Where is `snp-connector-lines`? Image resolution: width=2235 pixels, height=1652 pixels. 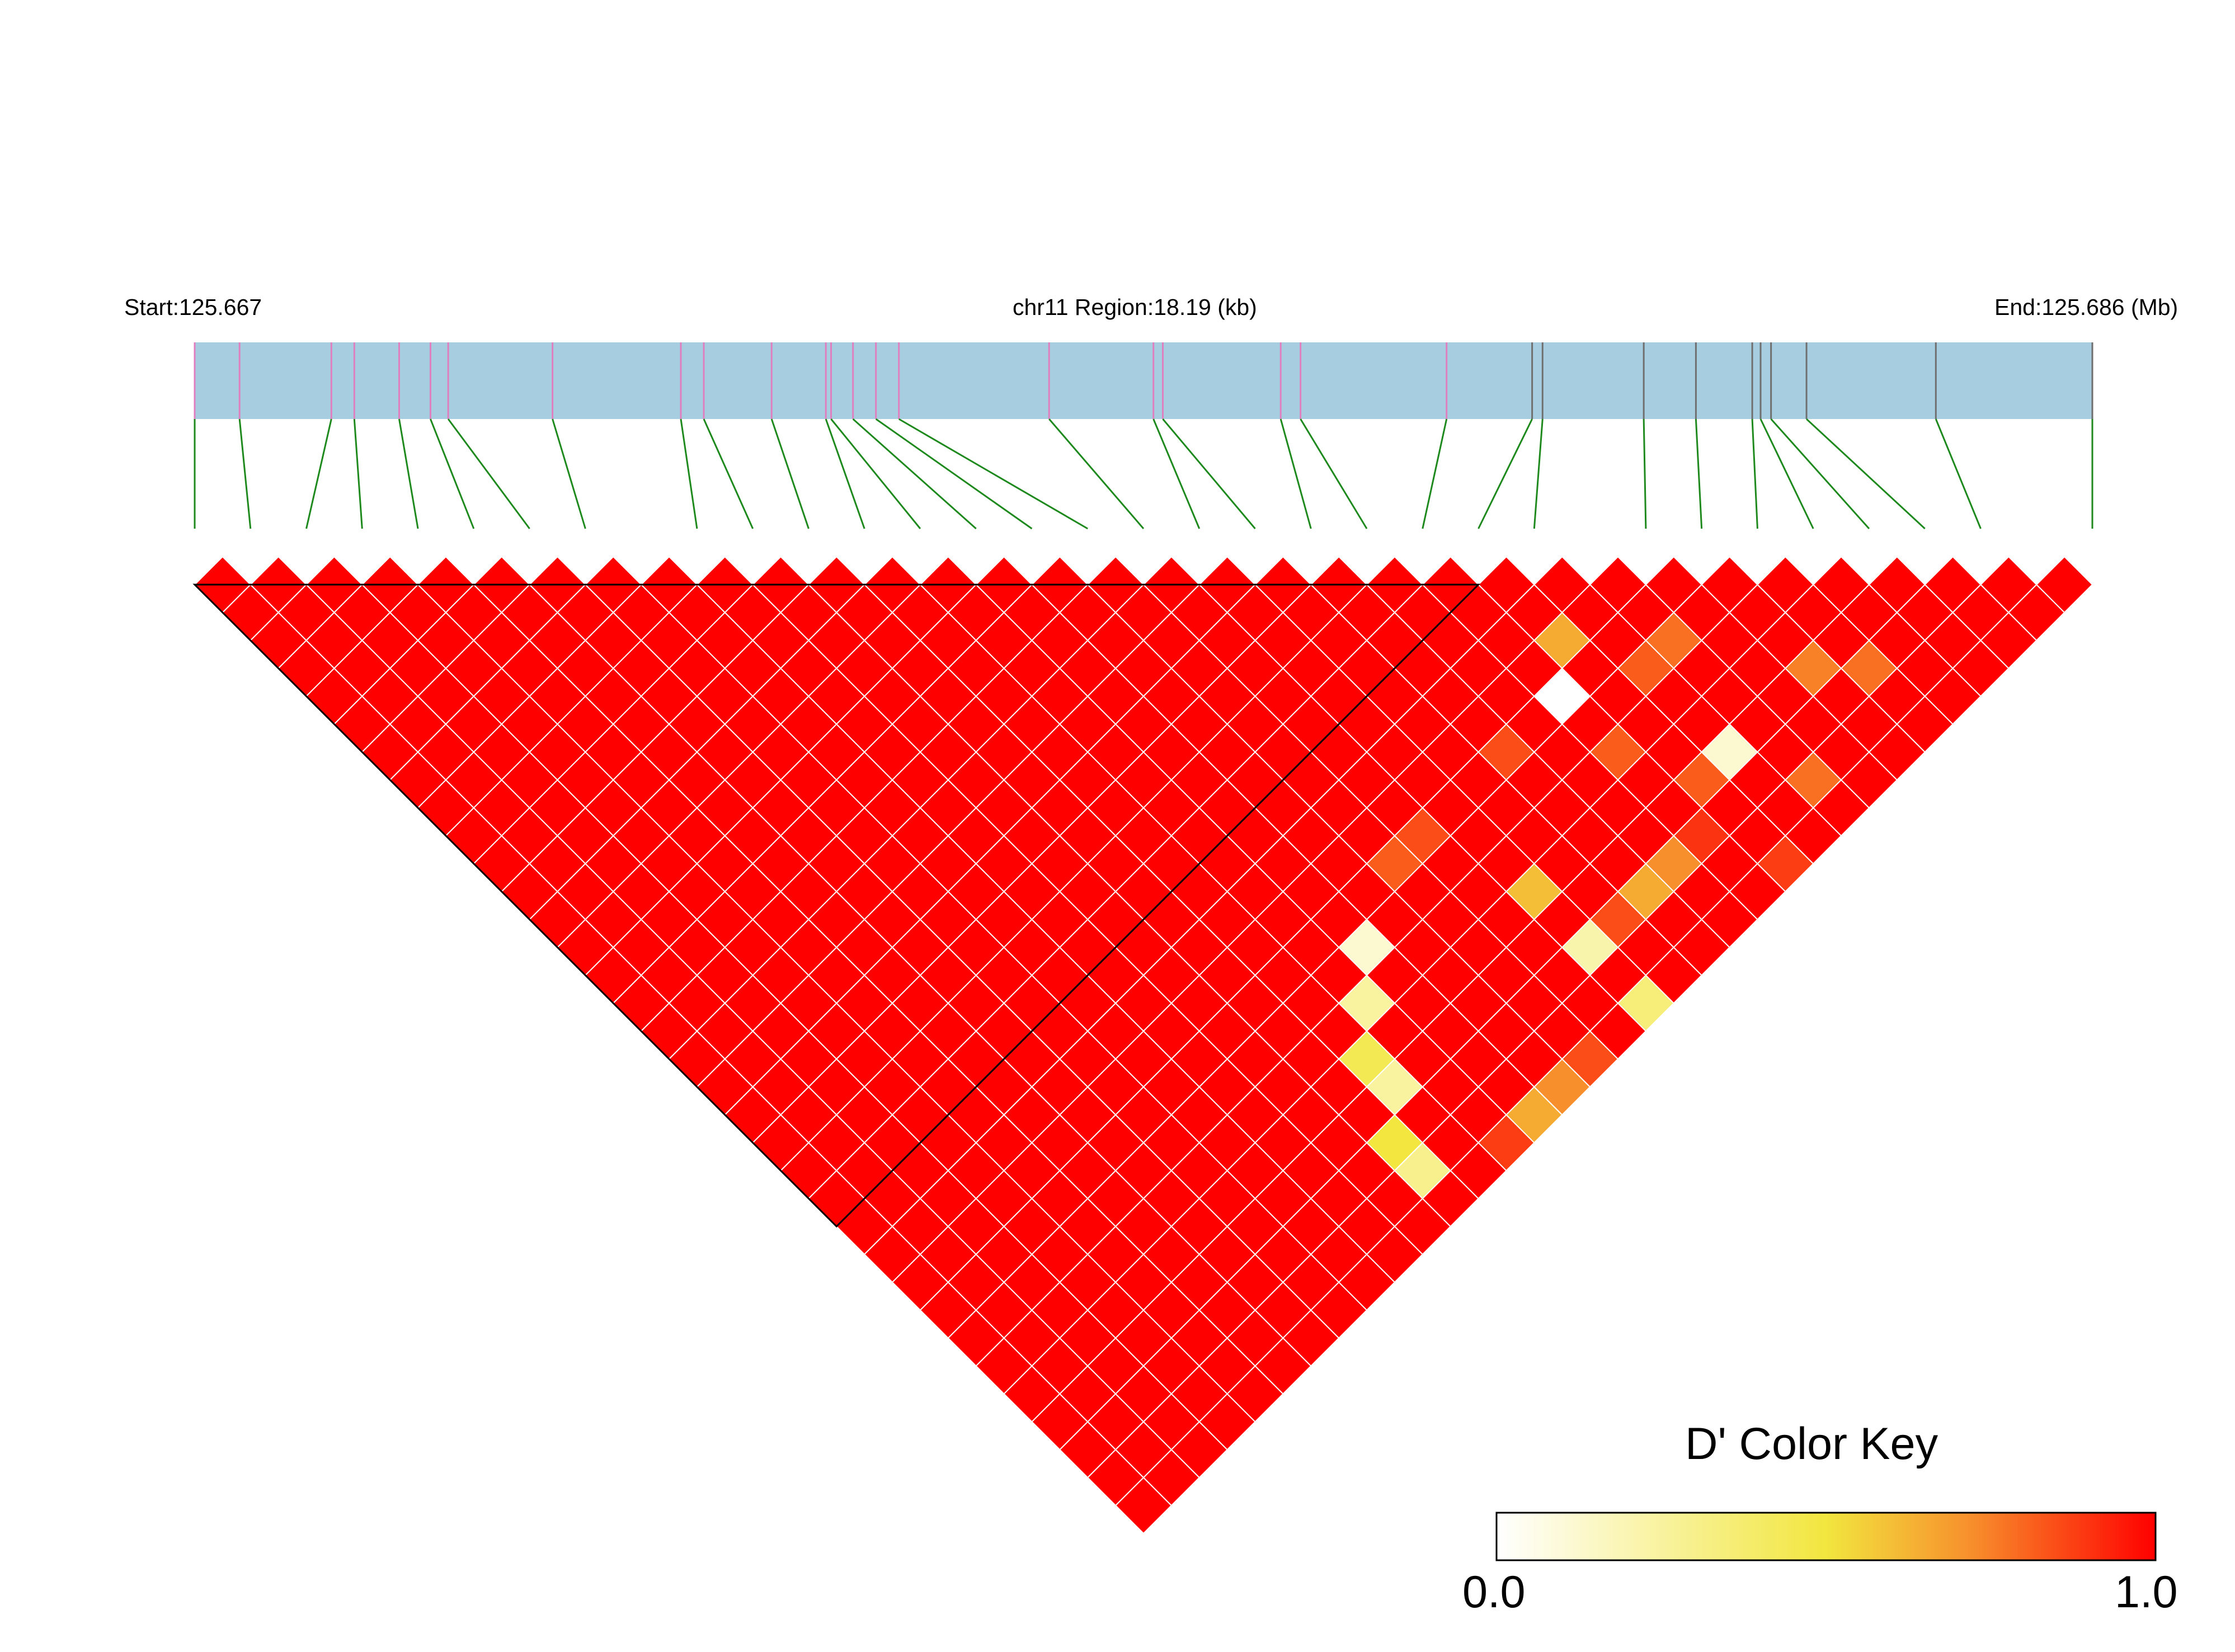
snp-connector-lines is located at coordinates (1143, 474).